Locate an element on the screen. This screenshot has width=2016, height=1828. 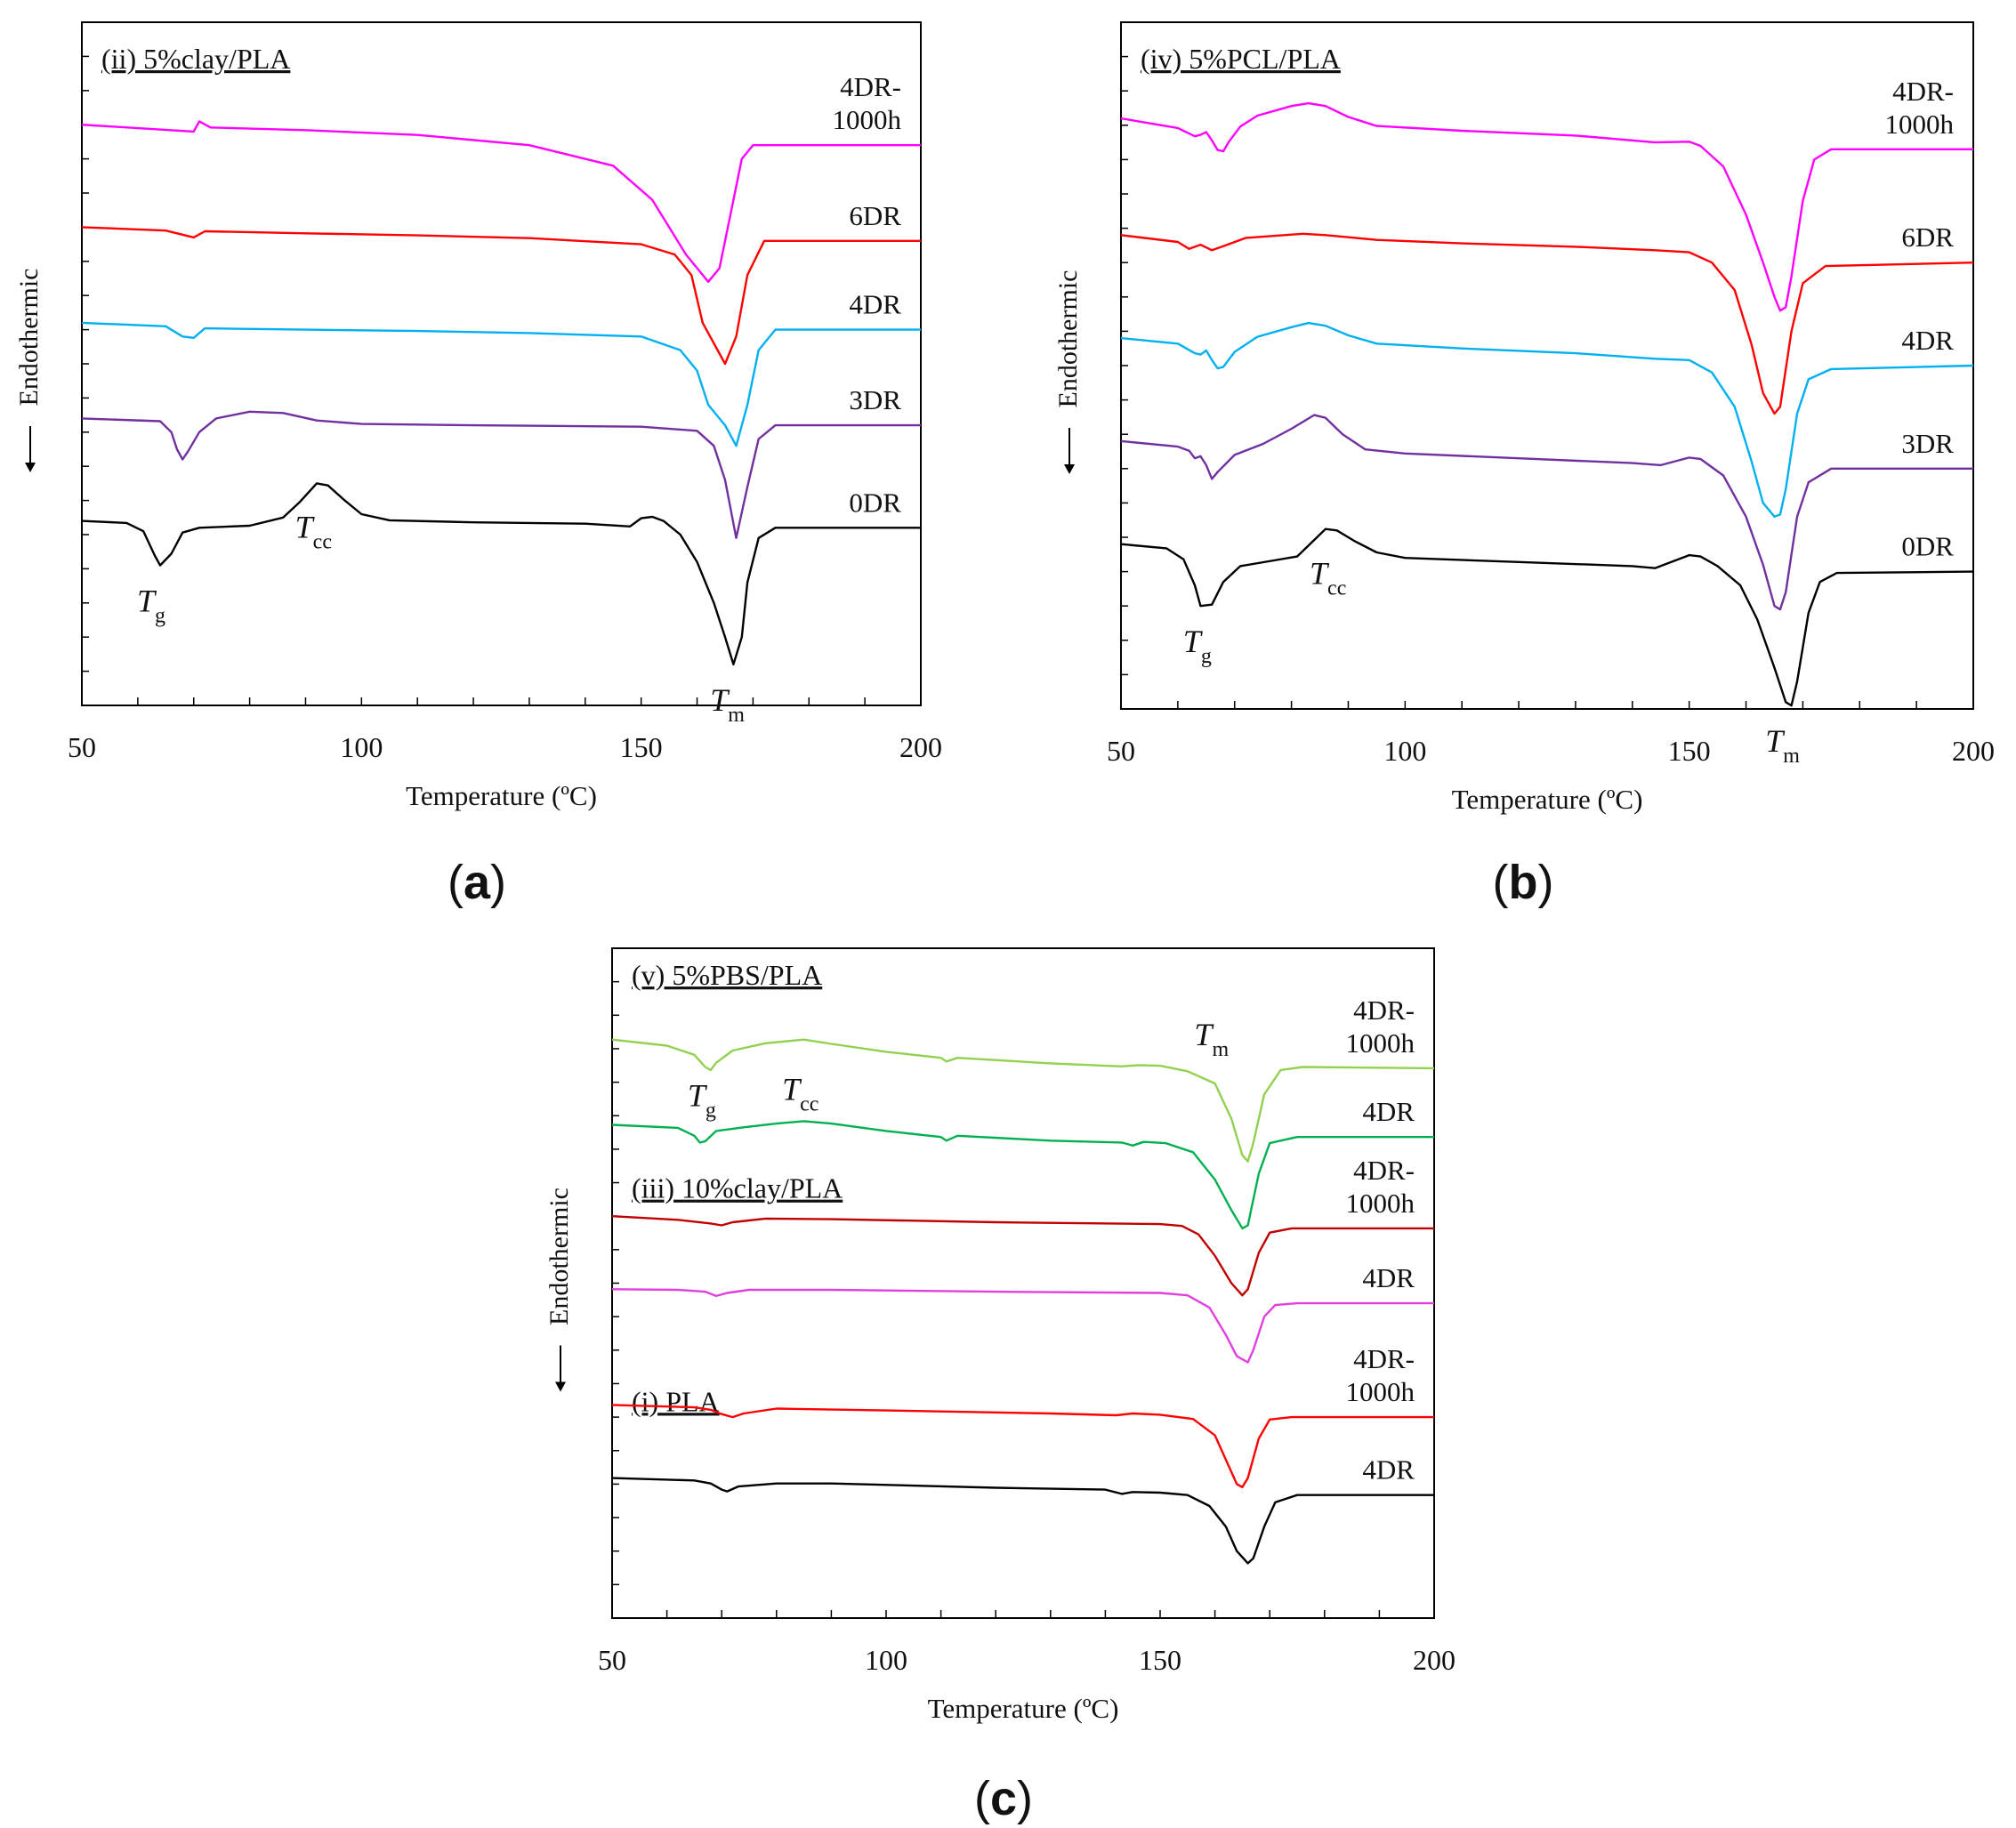
panel-label: (c) is located at coordinates (1003, 1798).